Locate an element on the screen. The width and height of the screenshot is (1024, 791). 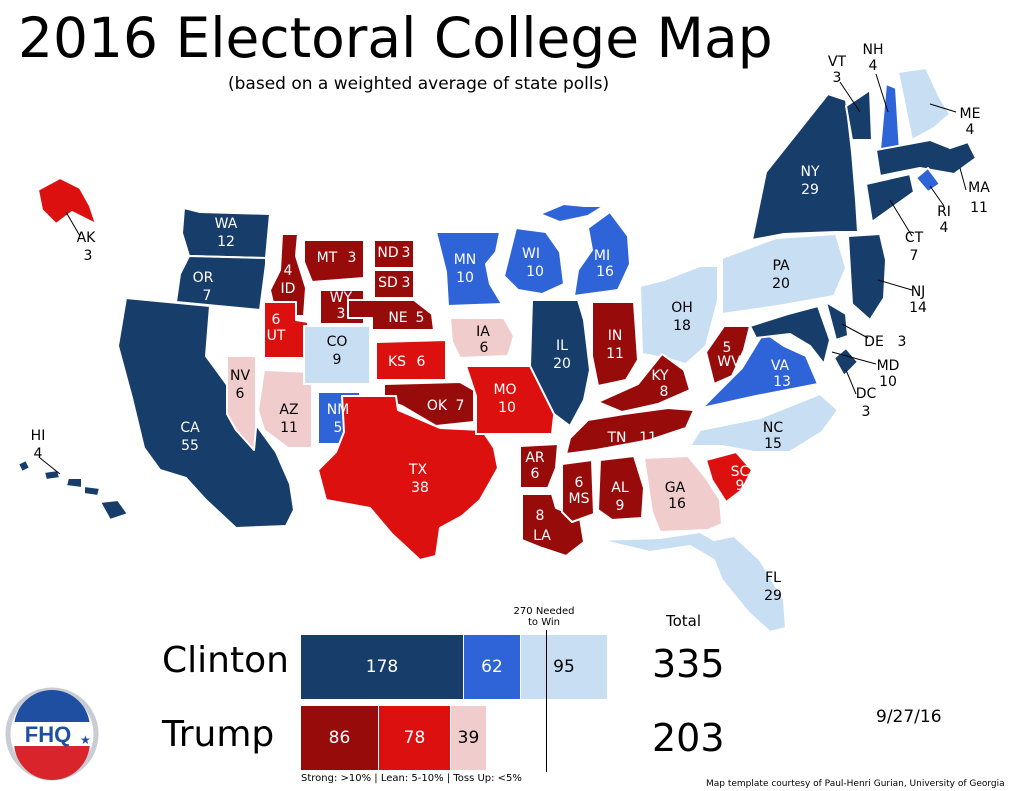
state-ev-mo: 10 is located at coordinates (507, 408).